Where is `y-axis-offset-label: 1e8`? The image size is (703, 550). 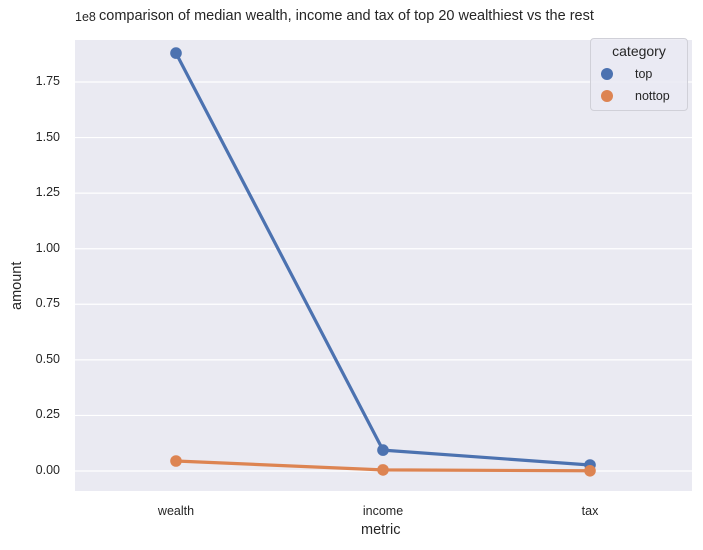
y-axis-offset-label: 1e8 is located at coordinates (85, 17).